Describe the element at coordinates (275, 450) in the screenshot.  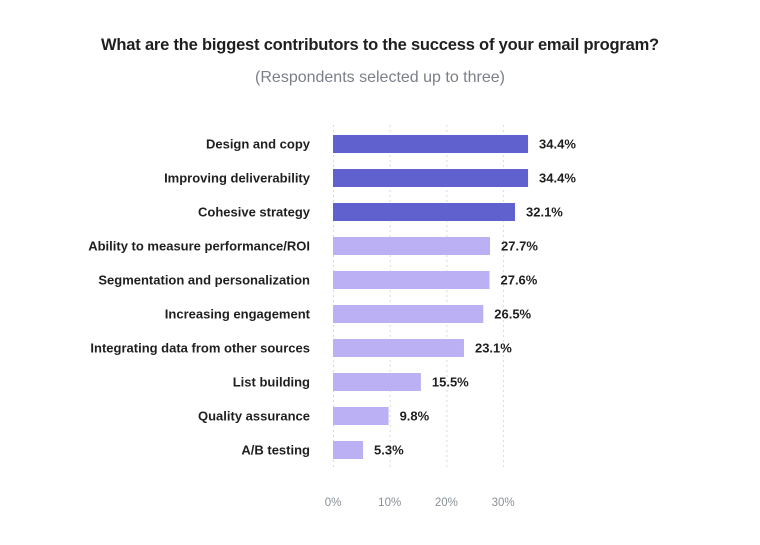
I see `category-label: A/B testing` at that location.